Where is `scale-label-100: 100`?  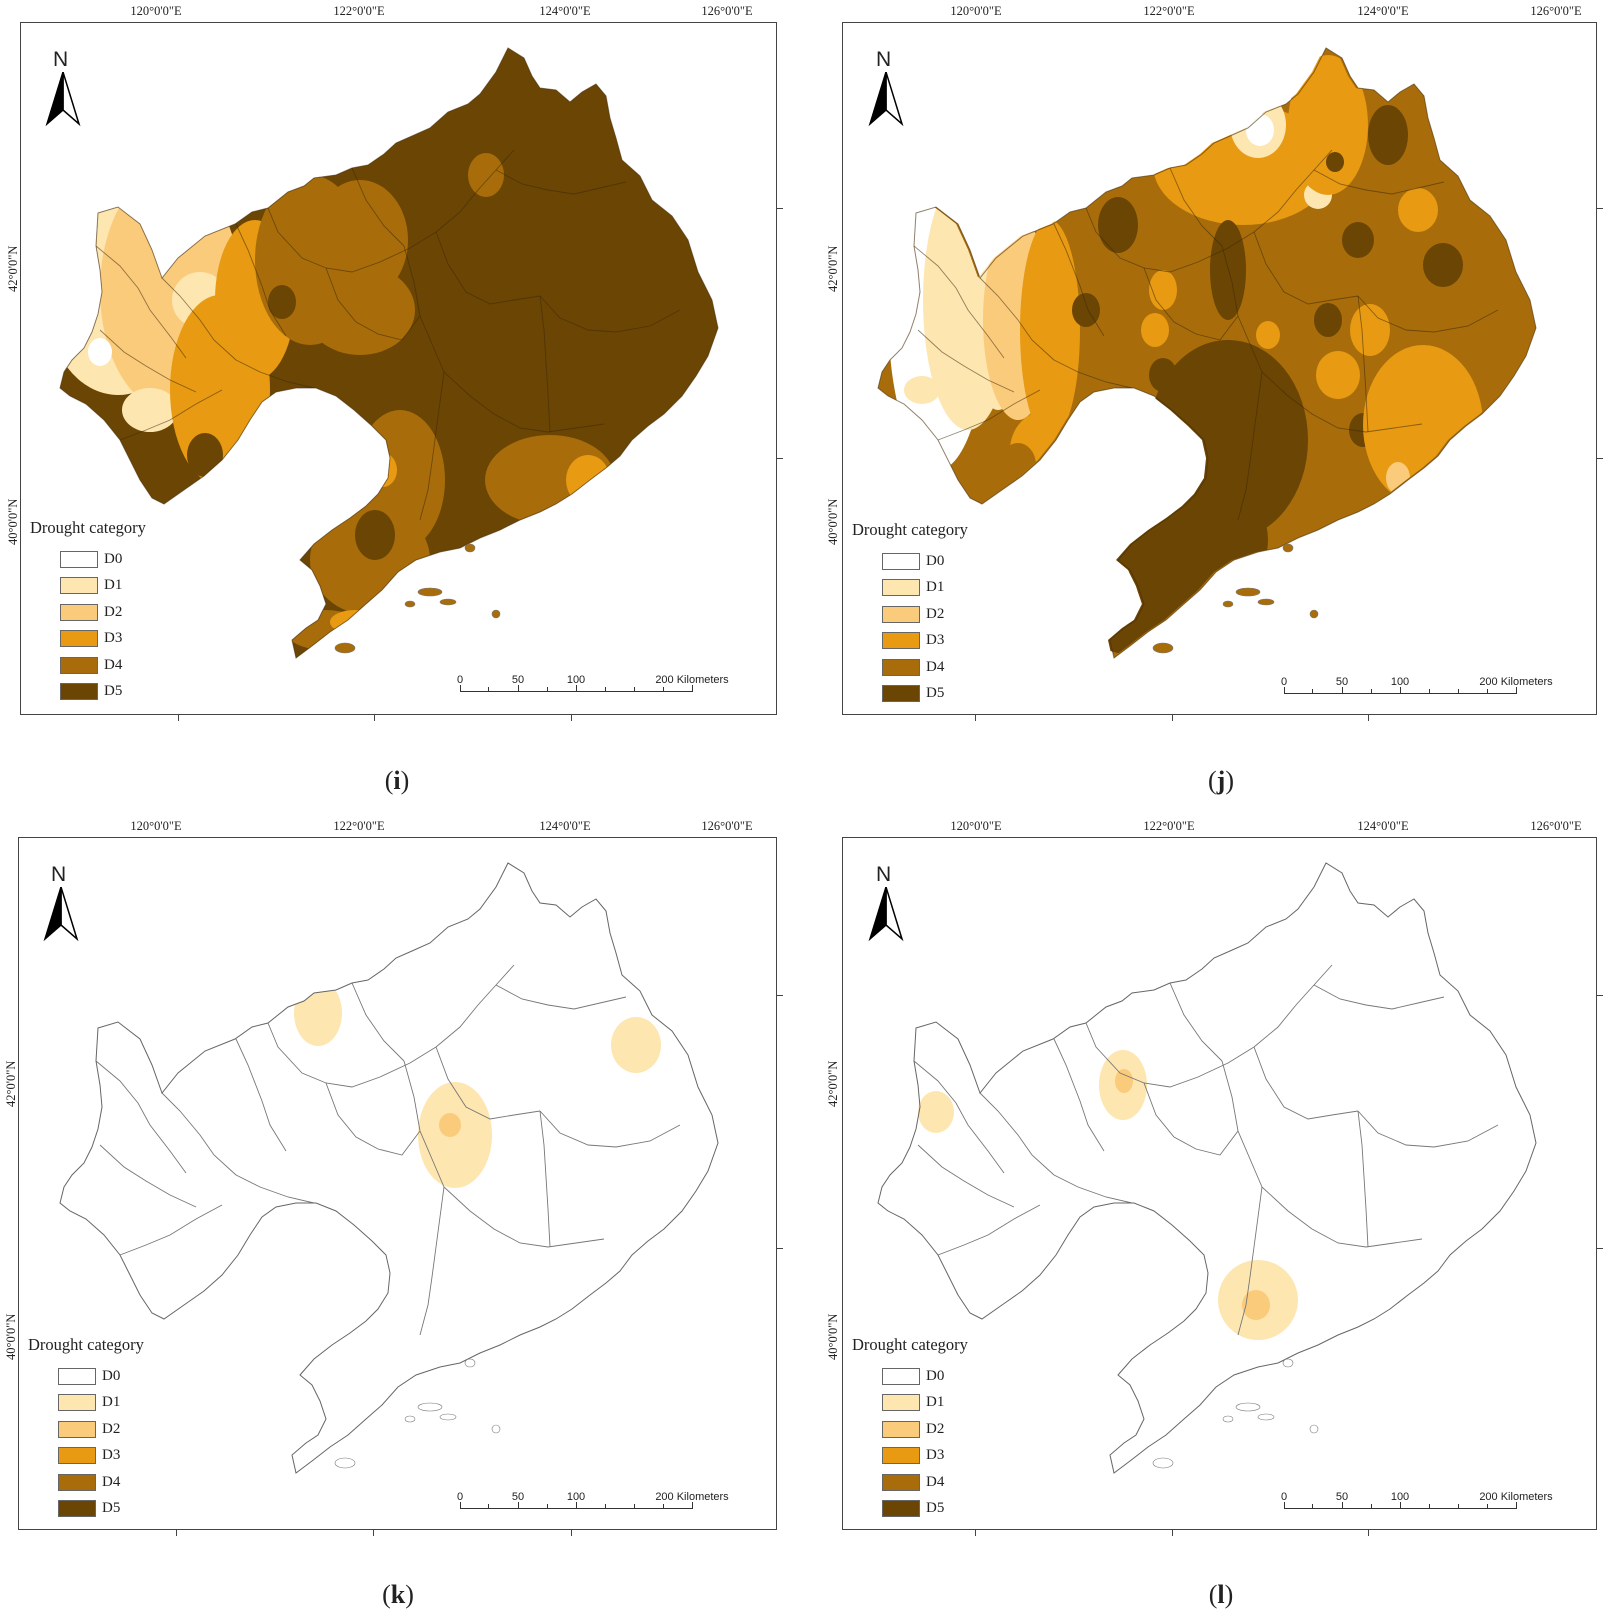
scale-label-100: 100 is located at coordinates (1400, 682).